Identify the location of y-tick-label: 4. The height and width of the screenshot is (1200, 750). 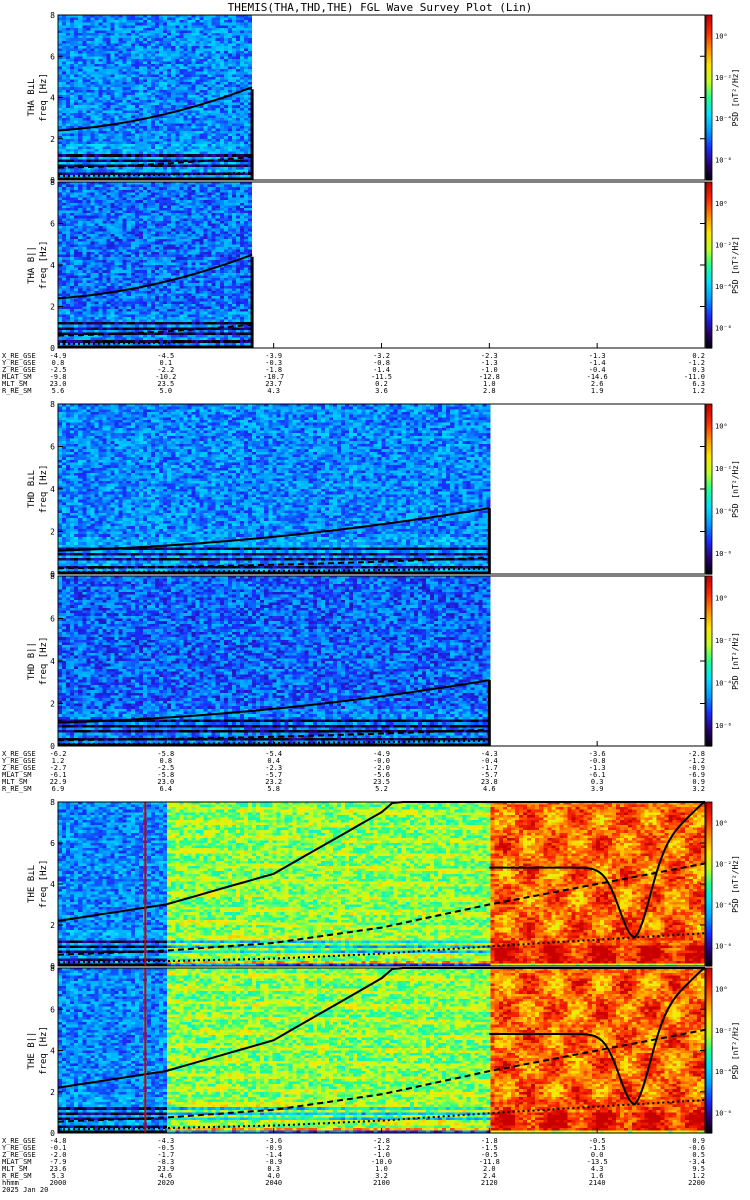
(52, 98).